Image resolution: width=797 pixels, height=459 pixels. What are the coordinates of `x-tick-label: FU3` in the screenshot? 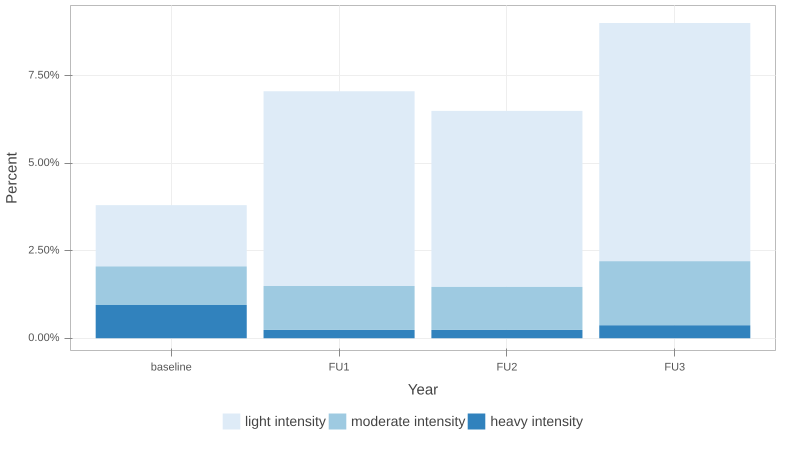 It's located at (675, 368).